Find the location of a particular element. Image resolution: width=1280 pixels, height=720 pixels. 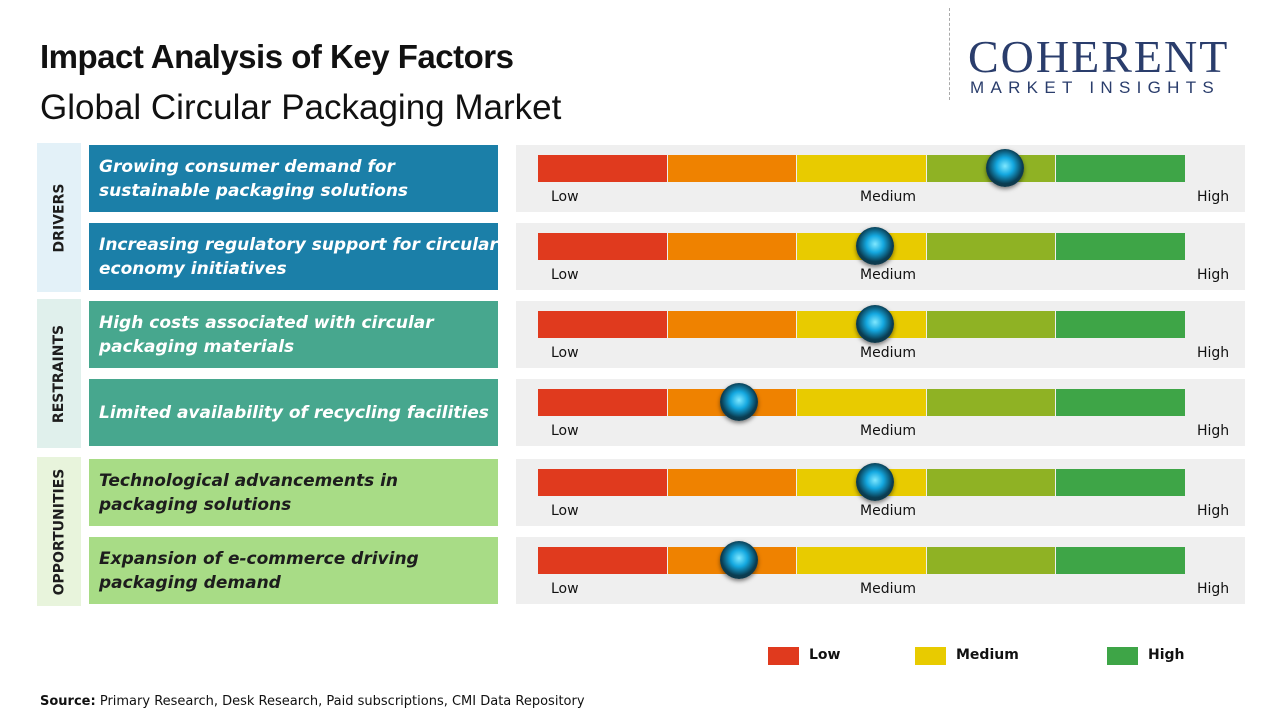

legend-label: High is located at coordinates (1166, 655).